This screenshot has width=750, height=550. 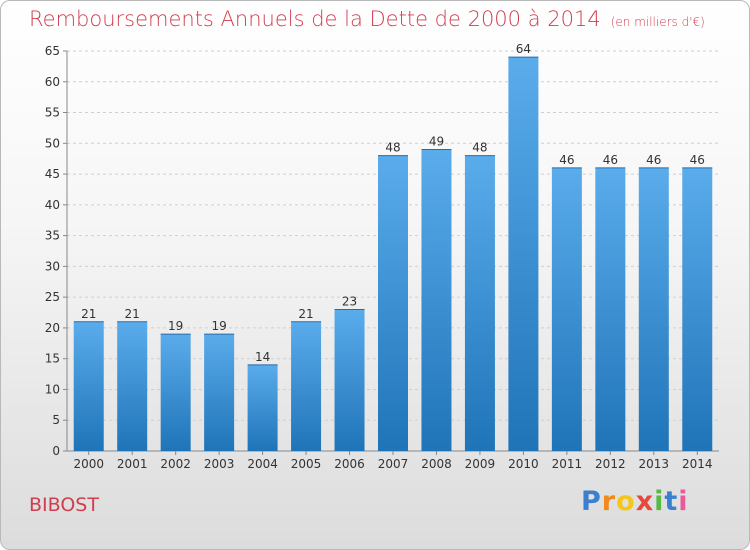 I want to click on x-tick-label: 2003, so click(x=219, y=464).